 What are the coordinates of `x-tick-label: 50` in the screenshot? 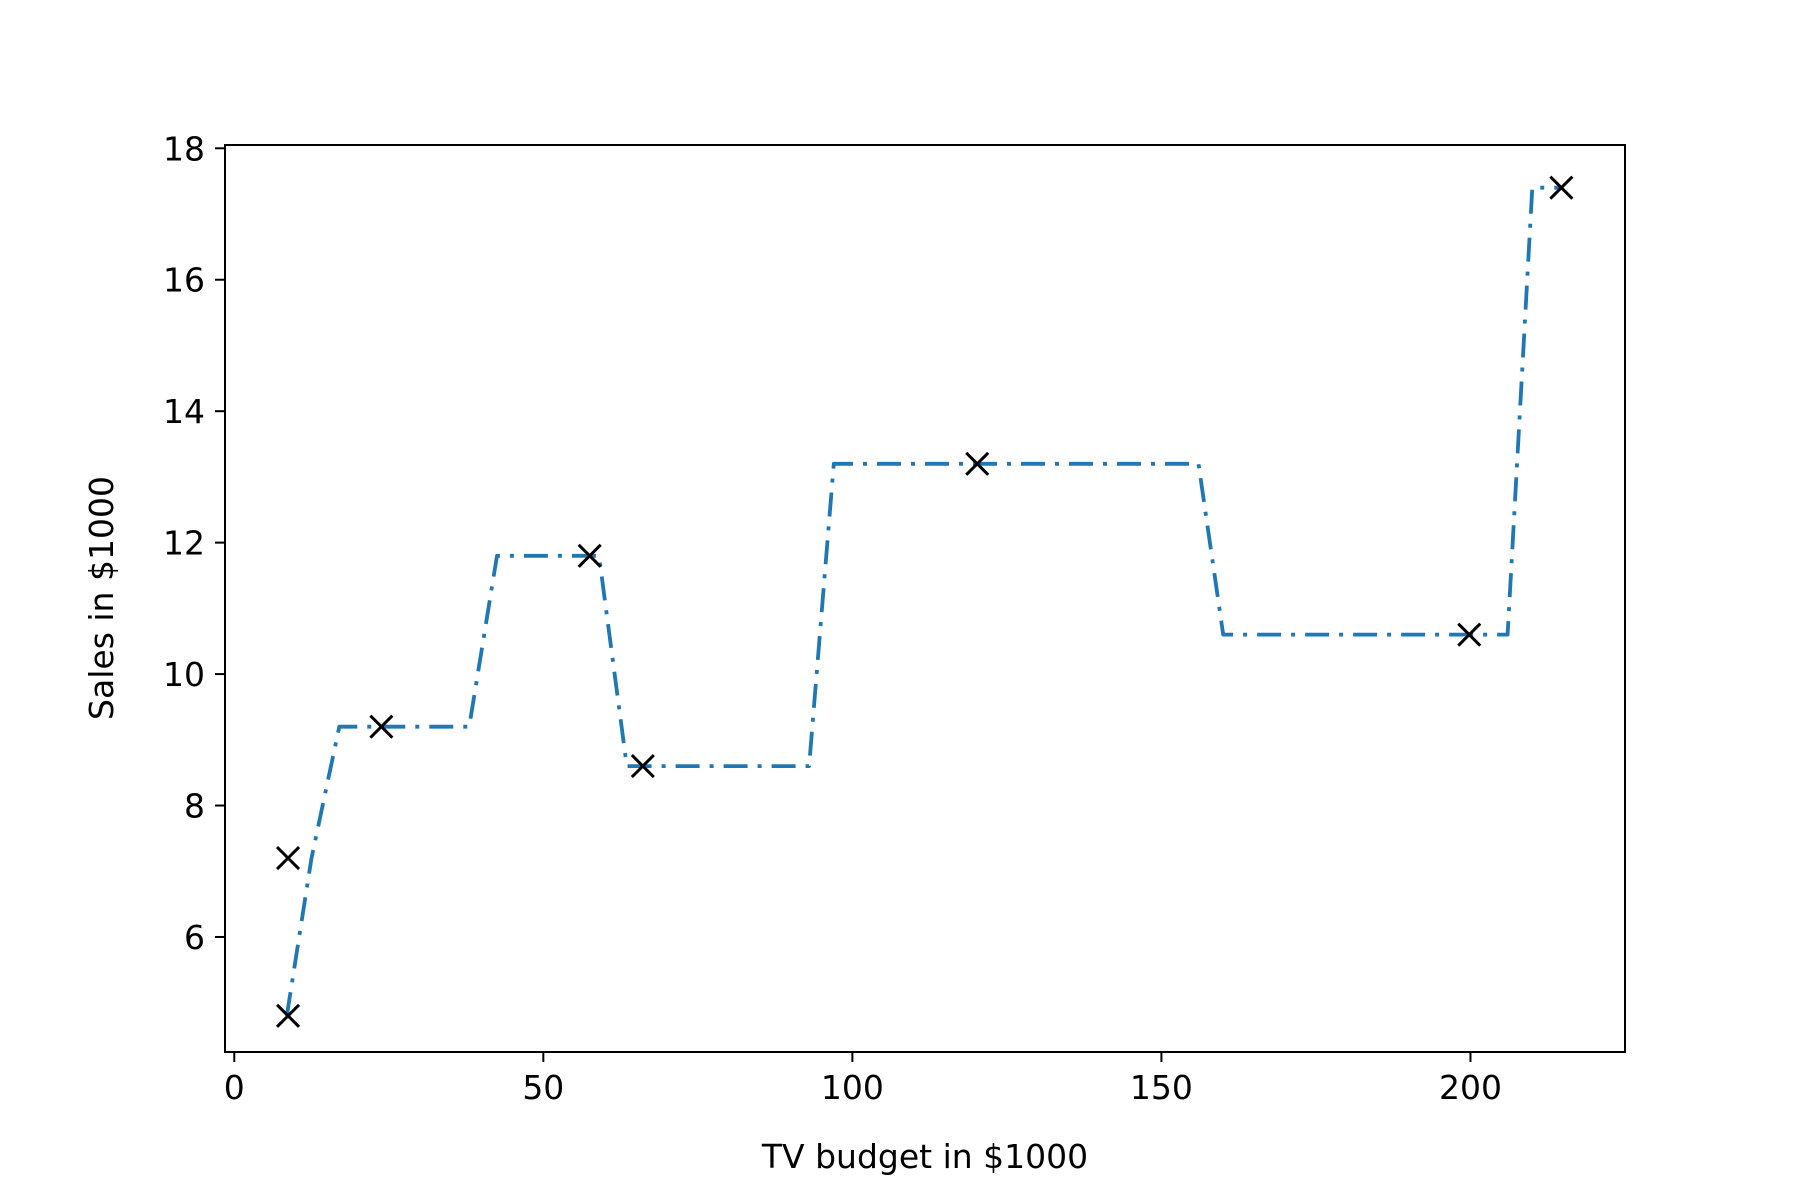 It's located at (543, 1087).